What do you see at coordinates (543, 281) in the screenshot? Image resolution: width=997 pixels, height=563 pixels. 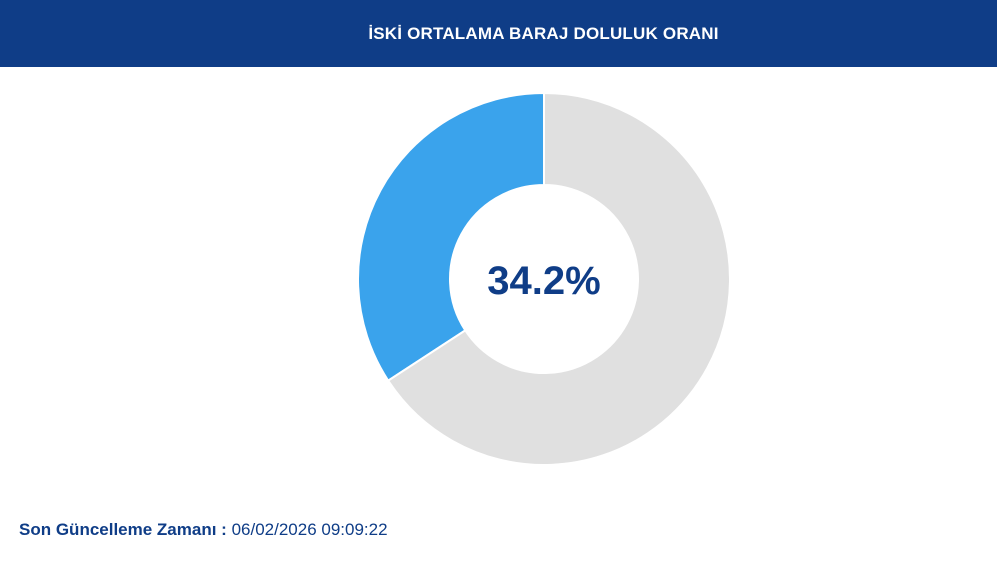 I see `center-percentage-label: 34.2%` at bounding box center [543, 281].